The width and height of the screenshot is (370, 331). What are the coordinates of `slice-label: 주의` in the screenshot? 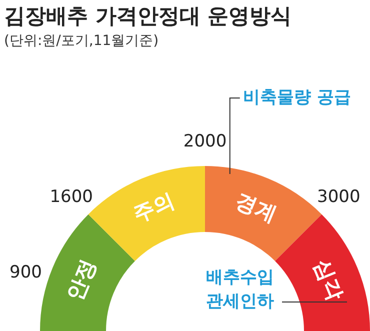 It's located at (154, 207).